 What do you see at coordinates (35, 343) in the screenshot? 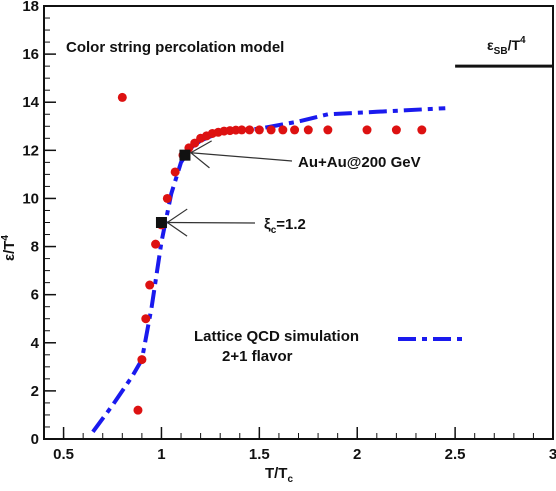
I see `y-tick-label: 4` at bounding box center [35, 343].